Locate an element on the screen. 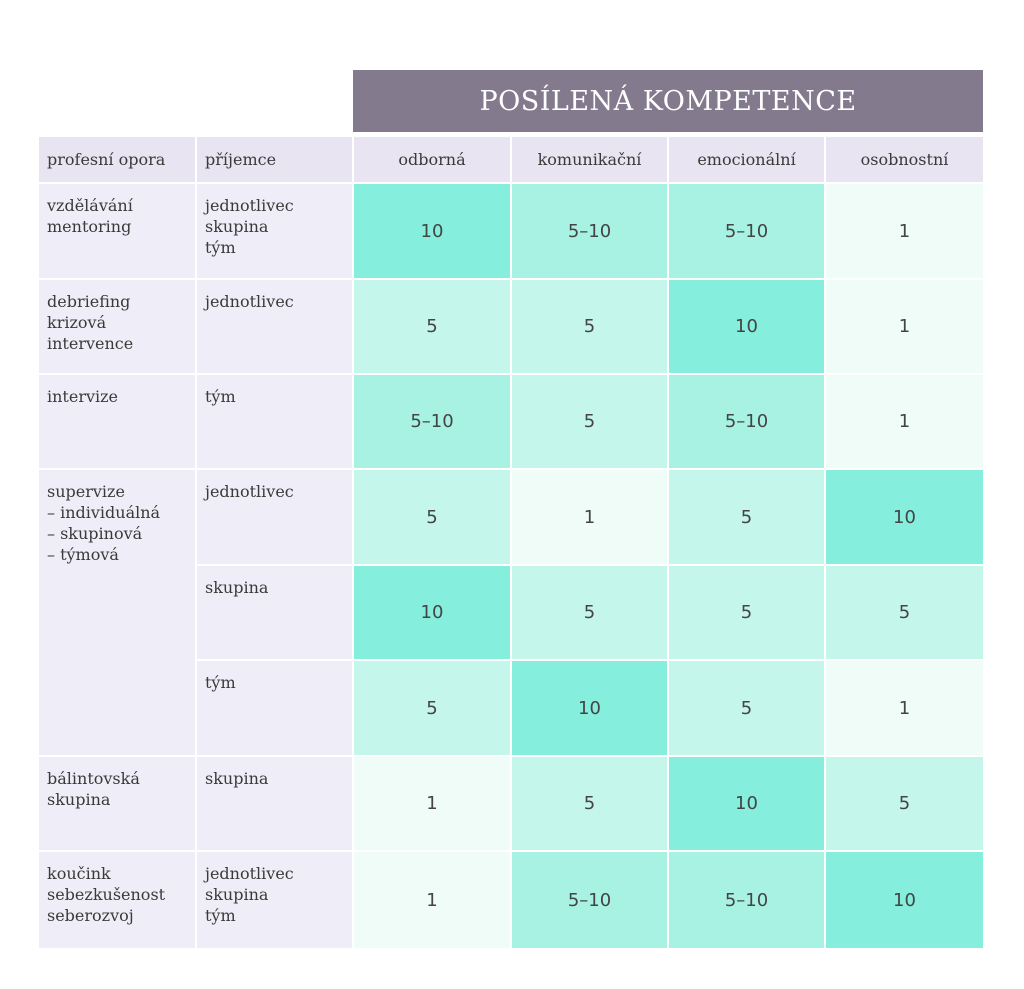 The width and height of the screenshot is (1024, 989). group-label: intervize is located at coordinates (117, 421).